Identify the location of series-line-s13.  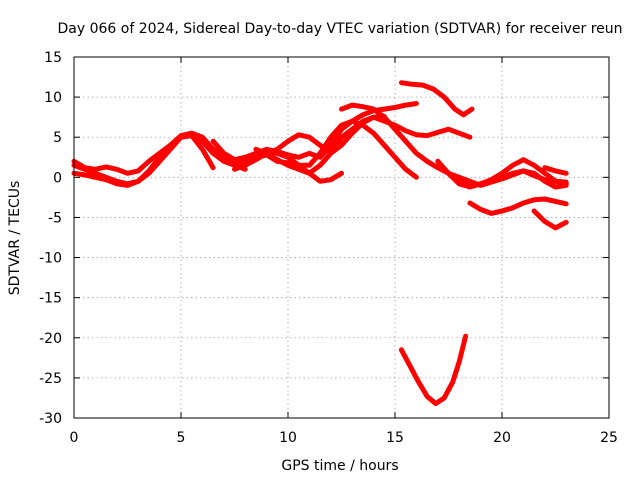
(550, 219).